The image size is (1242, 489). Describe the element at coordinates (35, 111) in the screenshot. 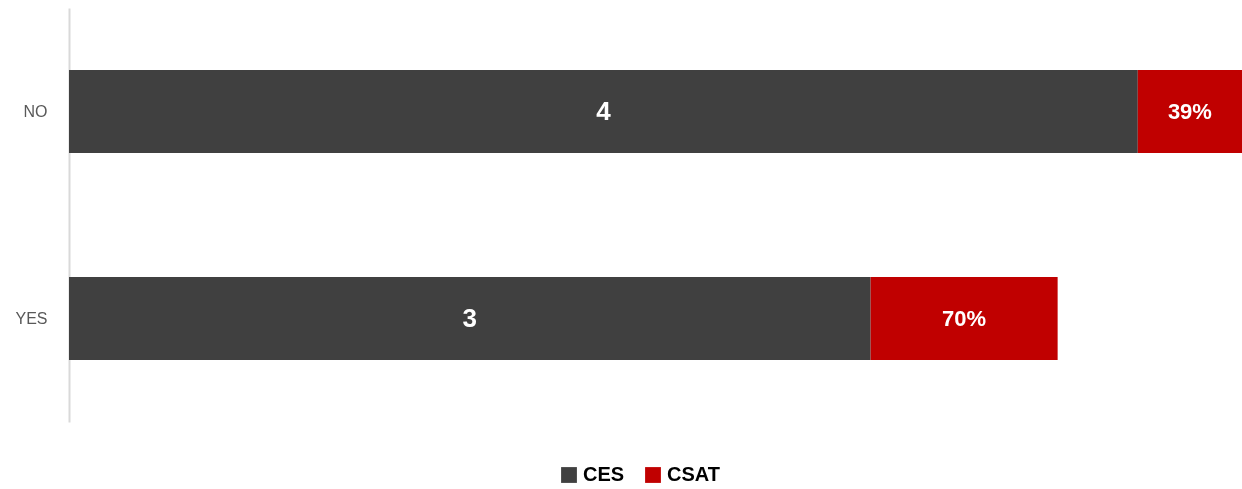

I see `y-tick-label: NO` at that location.